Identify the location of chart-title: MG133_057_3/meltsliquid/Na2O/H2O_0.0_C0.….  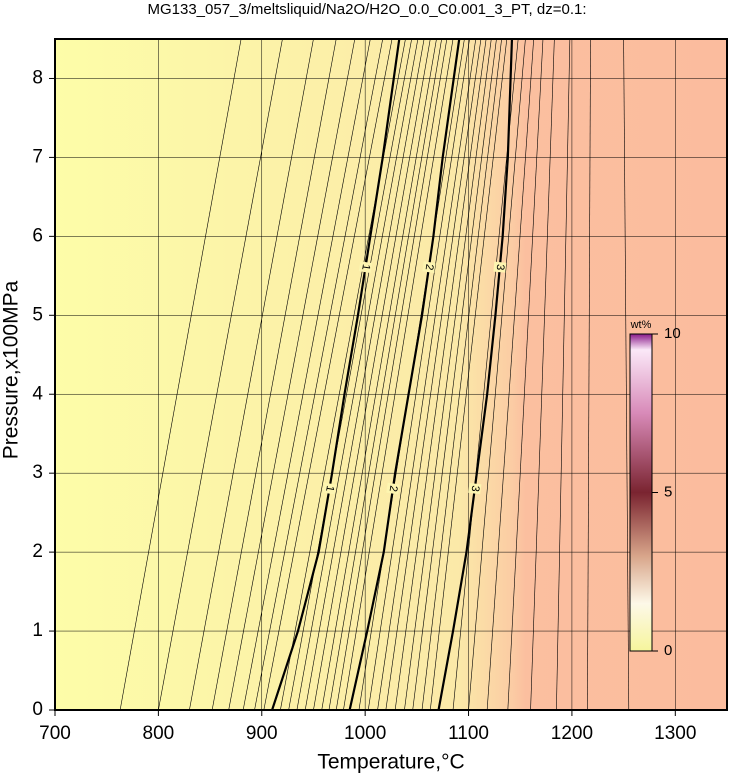
(366, 9).